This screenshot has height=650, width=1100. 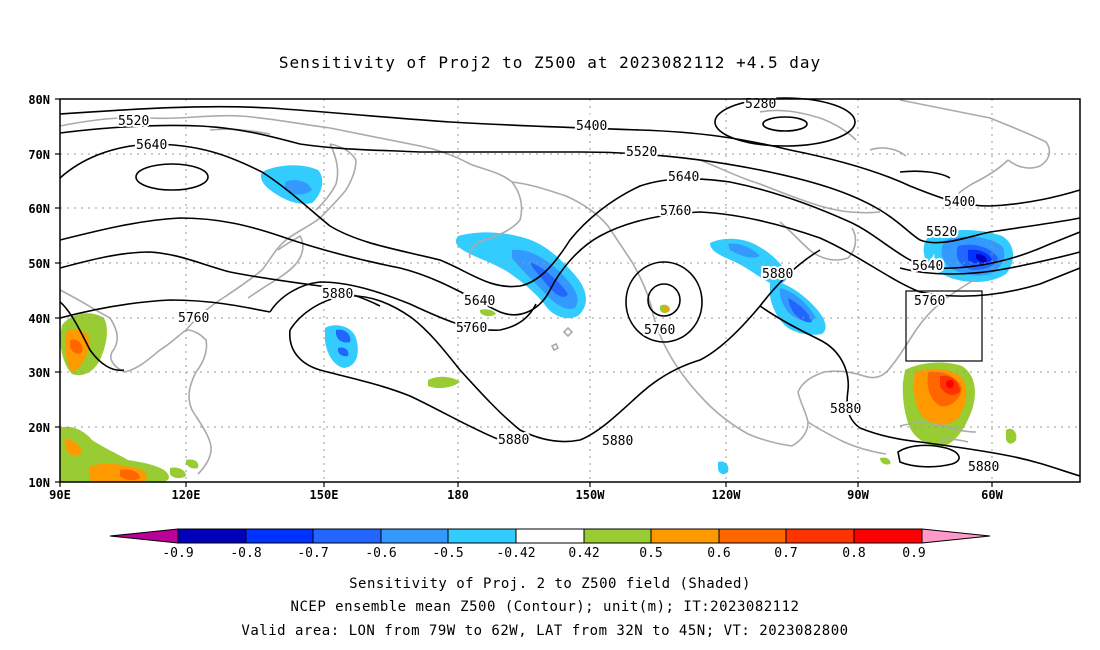 What do you see at coordinates (526, 495) in the screenshot?
I see `longitude-labels: 90E 120E 150E 180 150W 120W 90W 60W` at bounding box center [526, 495].